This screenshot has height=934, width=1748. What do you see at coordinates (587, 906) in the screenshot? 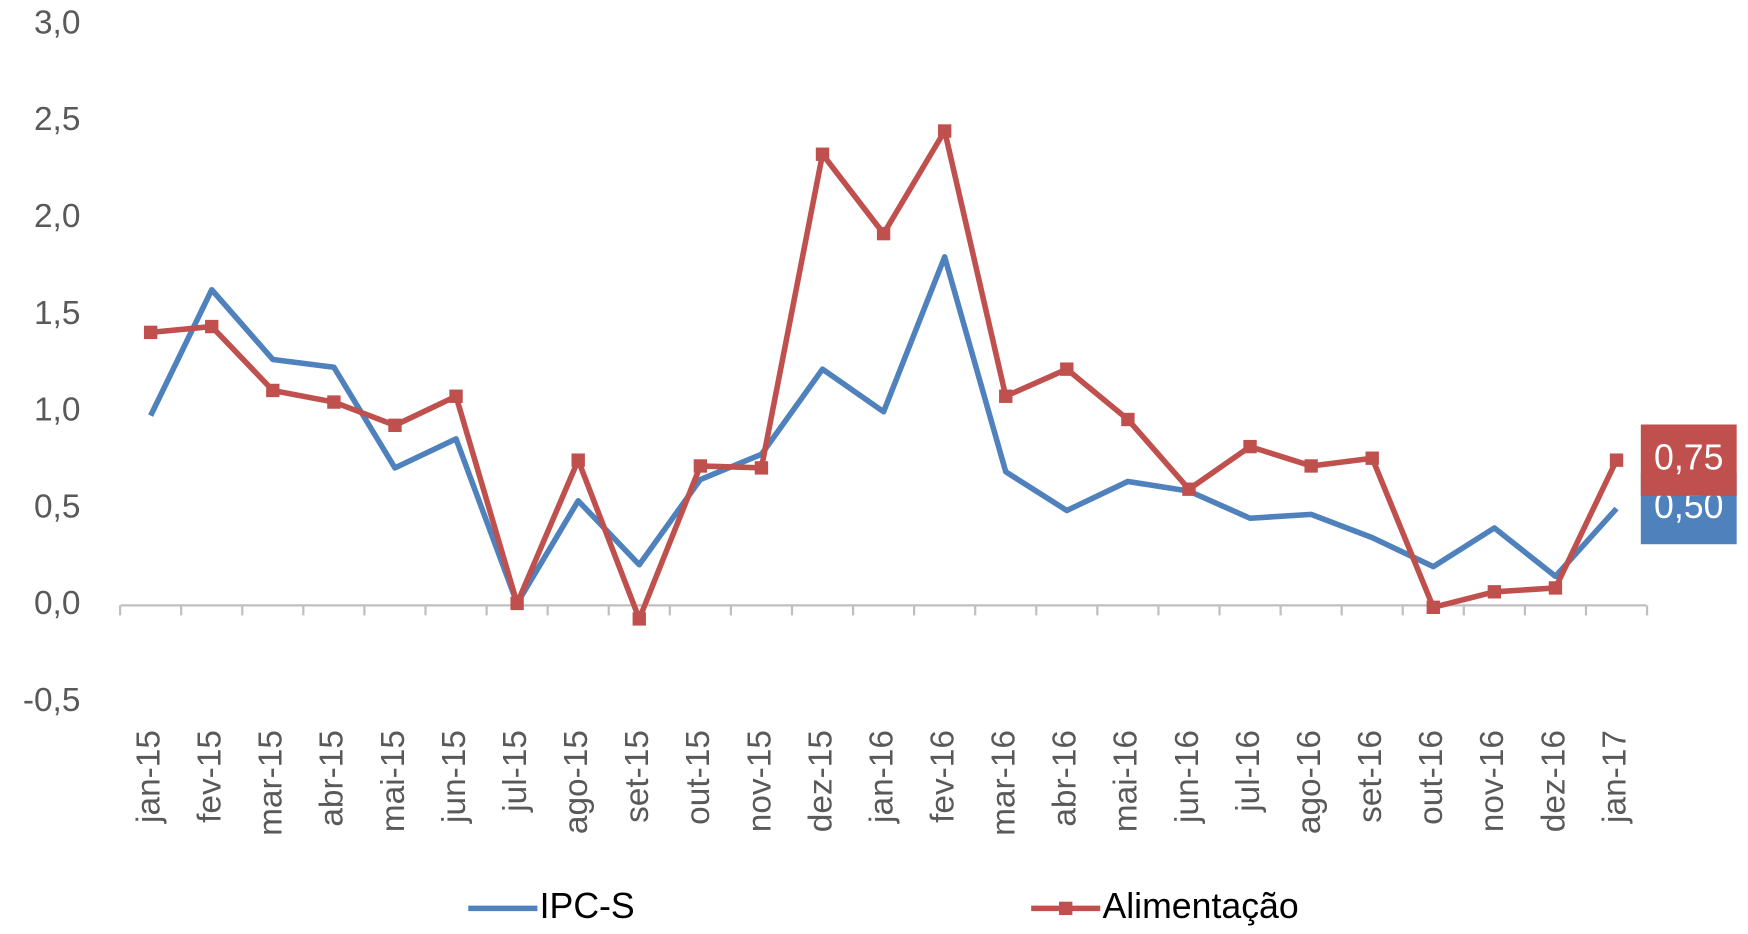
I see `legend-label: IPC-S` at bounding box center [587, 906].